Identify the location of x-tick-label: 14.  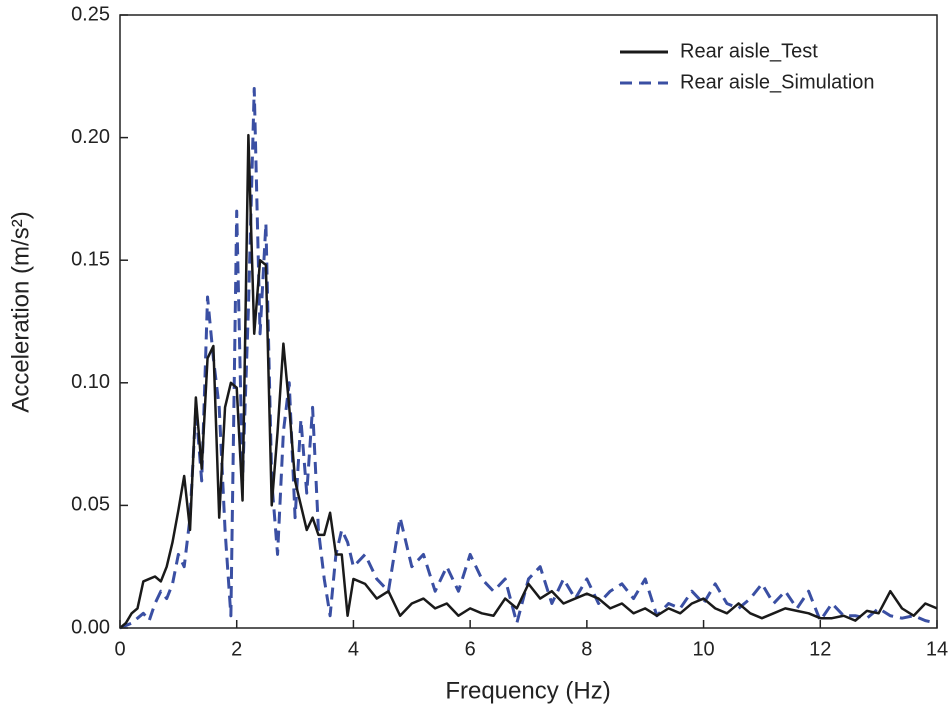
(937, 649).